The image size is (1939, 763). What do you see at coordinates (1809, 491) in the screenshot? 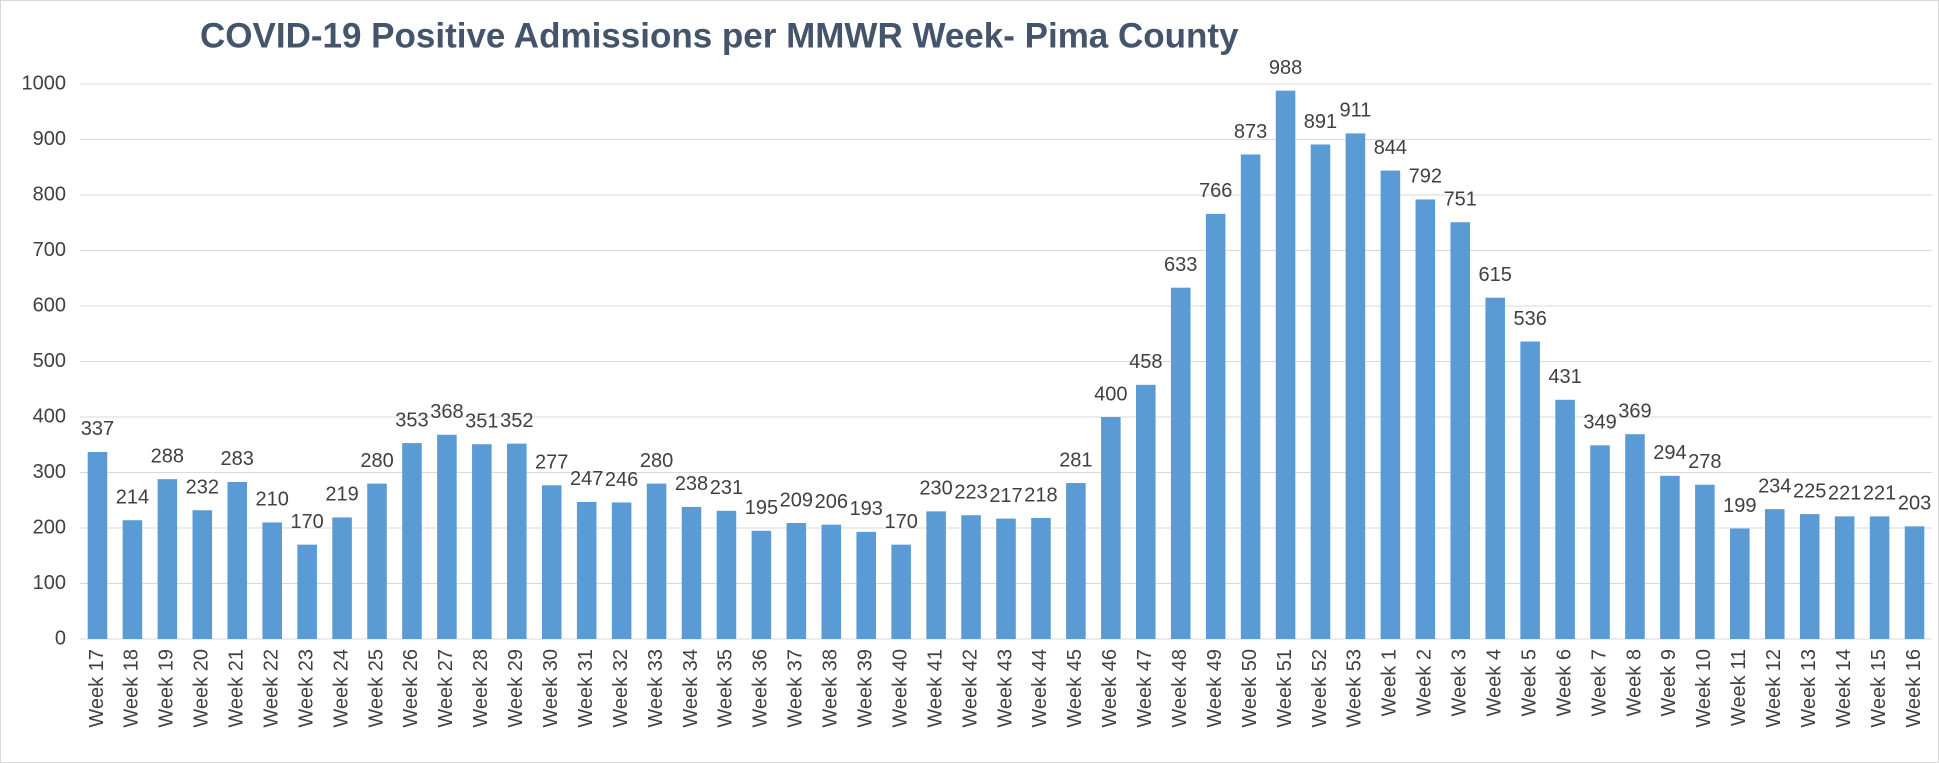
I see `value-label: 225` at bounding box center [1809, 491].